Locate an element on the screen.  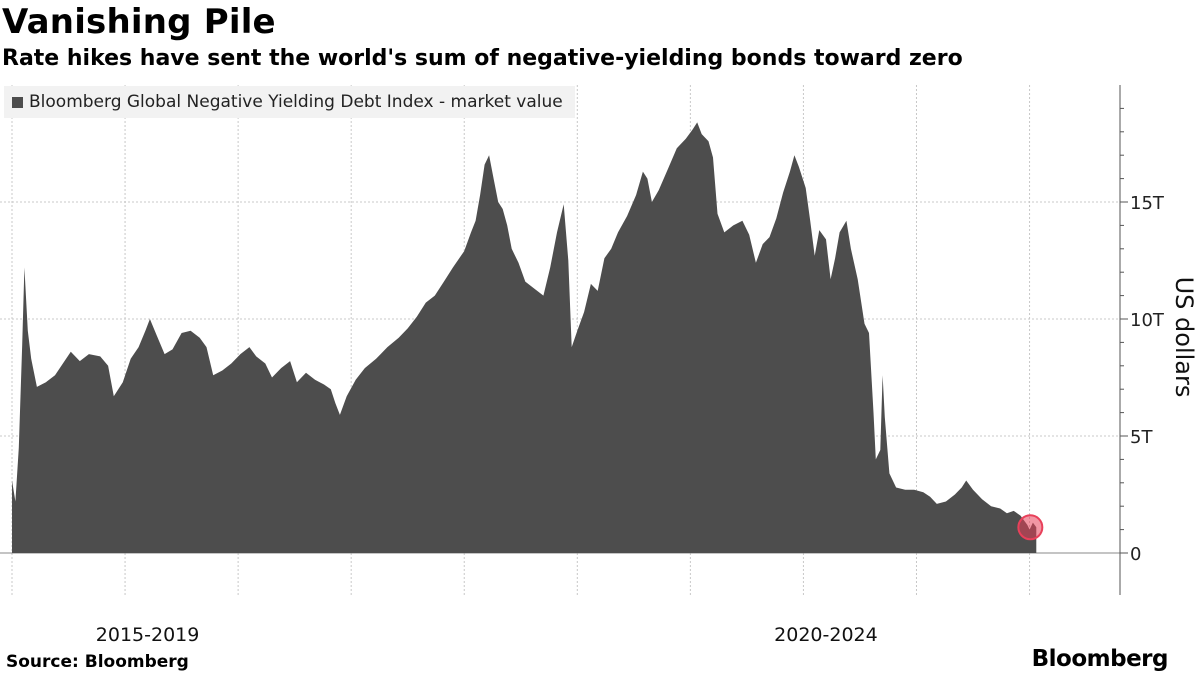
y-axis: 0 5T 10T 15T is located at coordinates (1142, 340).